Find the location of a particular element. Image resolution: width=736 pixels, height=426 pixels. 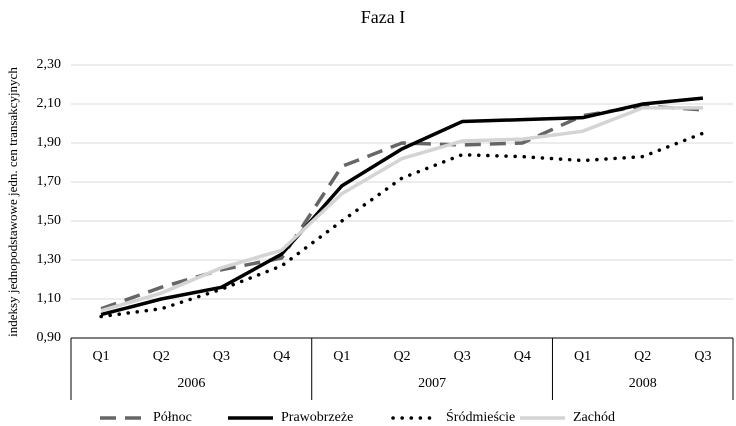

legend-label: Prawobrzeże is located at coordinates (317, 417).